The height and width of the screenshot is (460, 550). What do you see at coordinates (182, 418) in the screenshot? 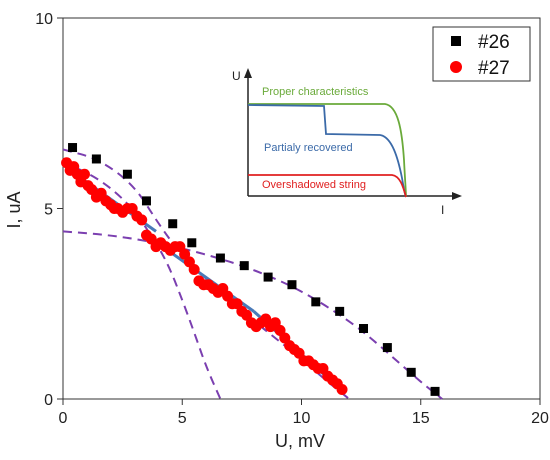
I see `x-tick-label-5: 5` at bounding box center [182, 418].